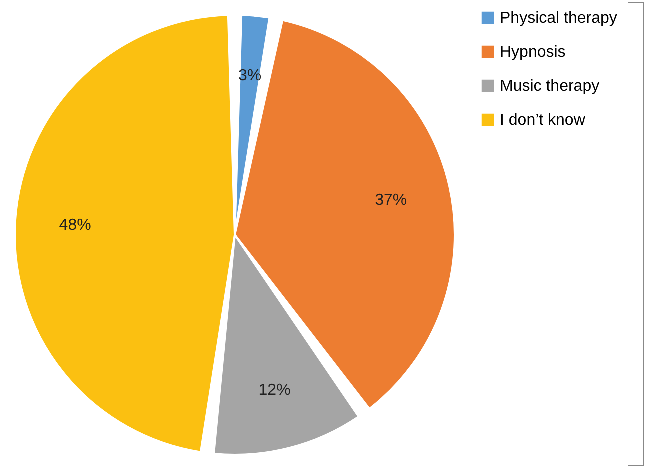 The image size is (649, 470). What do you see at coordinates (75, 225) in the screenshot?
I see `data-label: 48%` at bounding box center [75, 225].